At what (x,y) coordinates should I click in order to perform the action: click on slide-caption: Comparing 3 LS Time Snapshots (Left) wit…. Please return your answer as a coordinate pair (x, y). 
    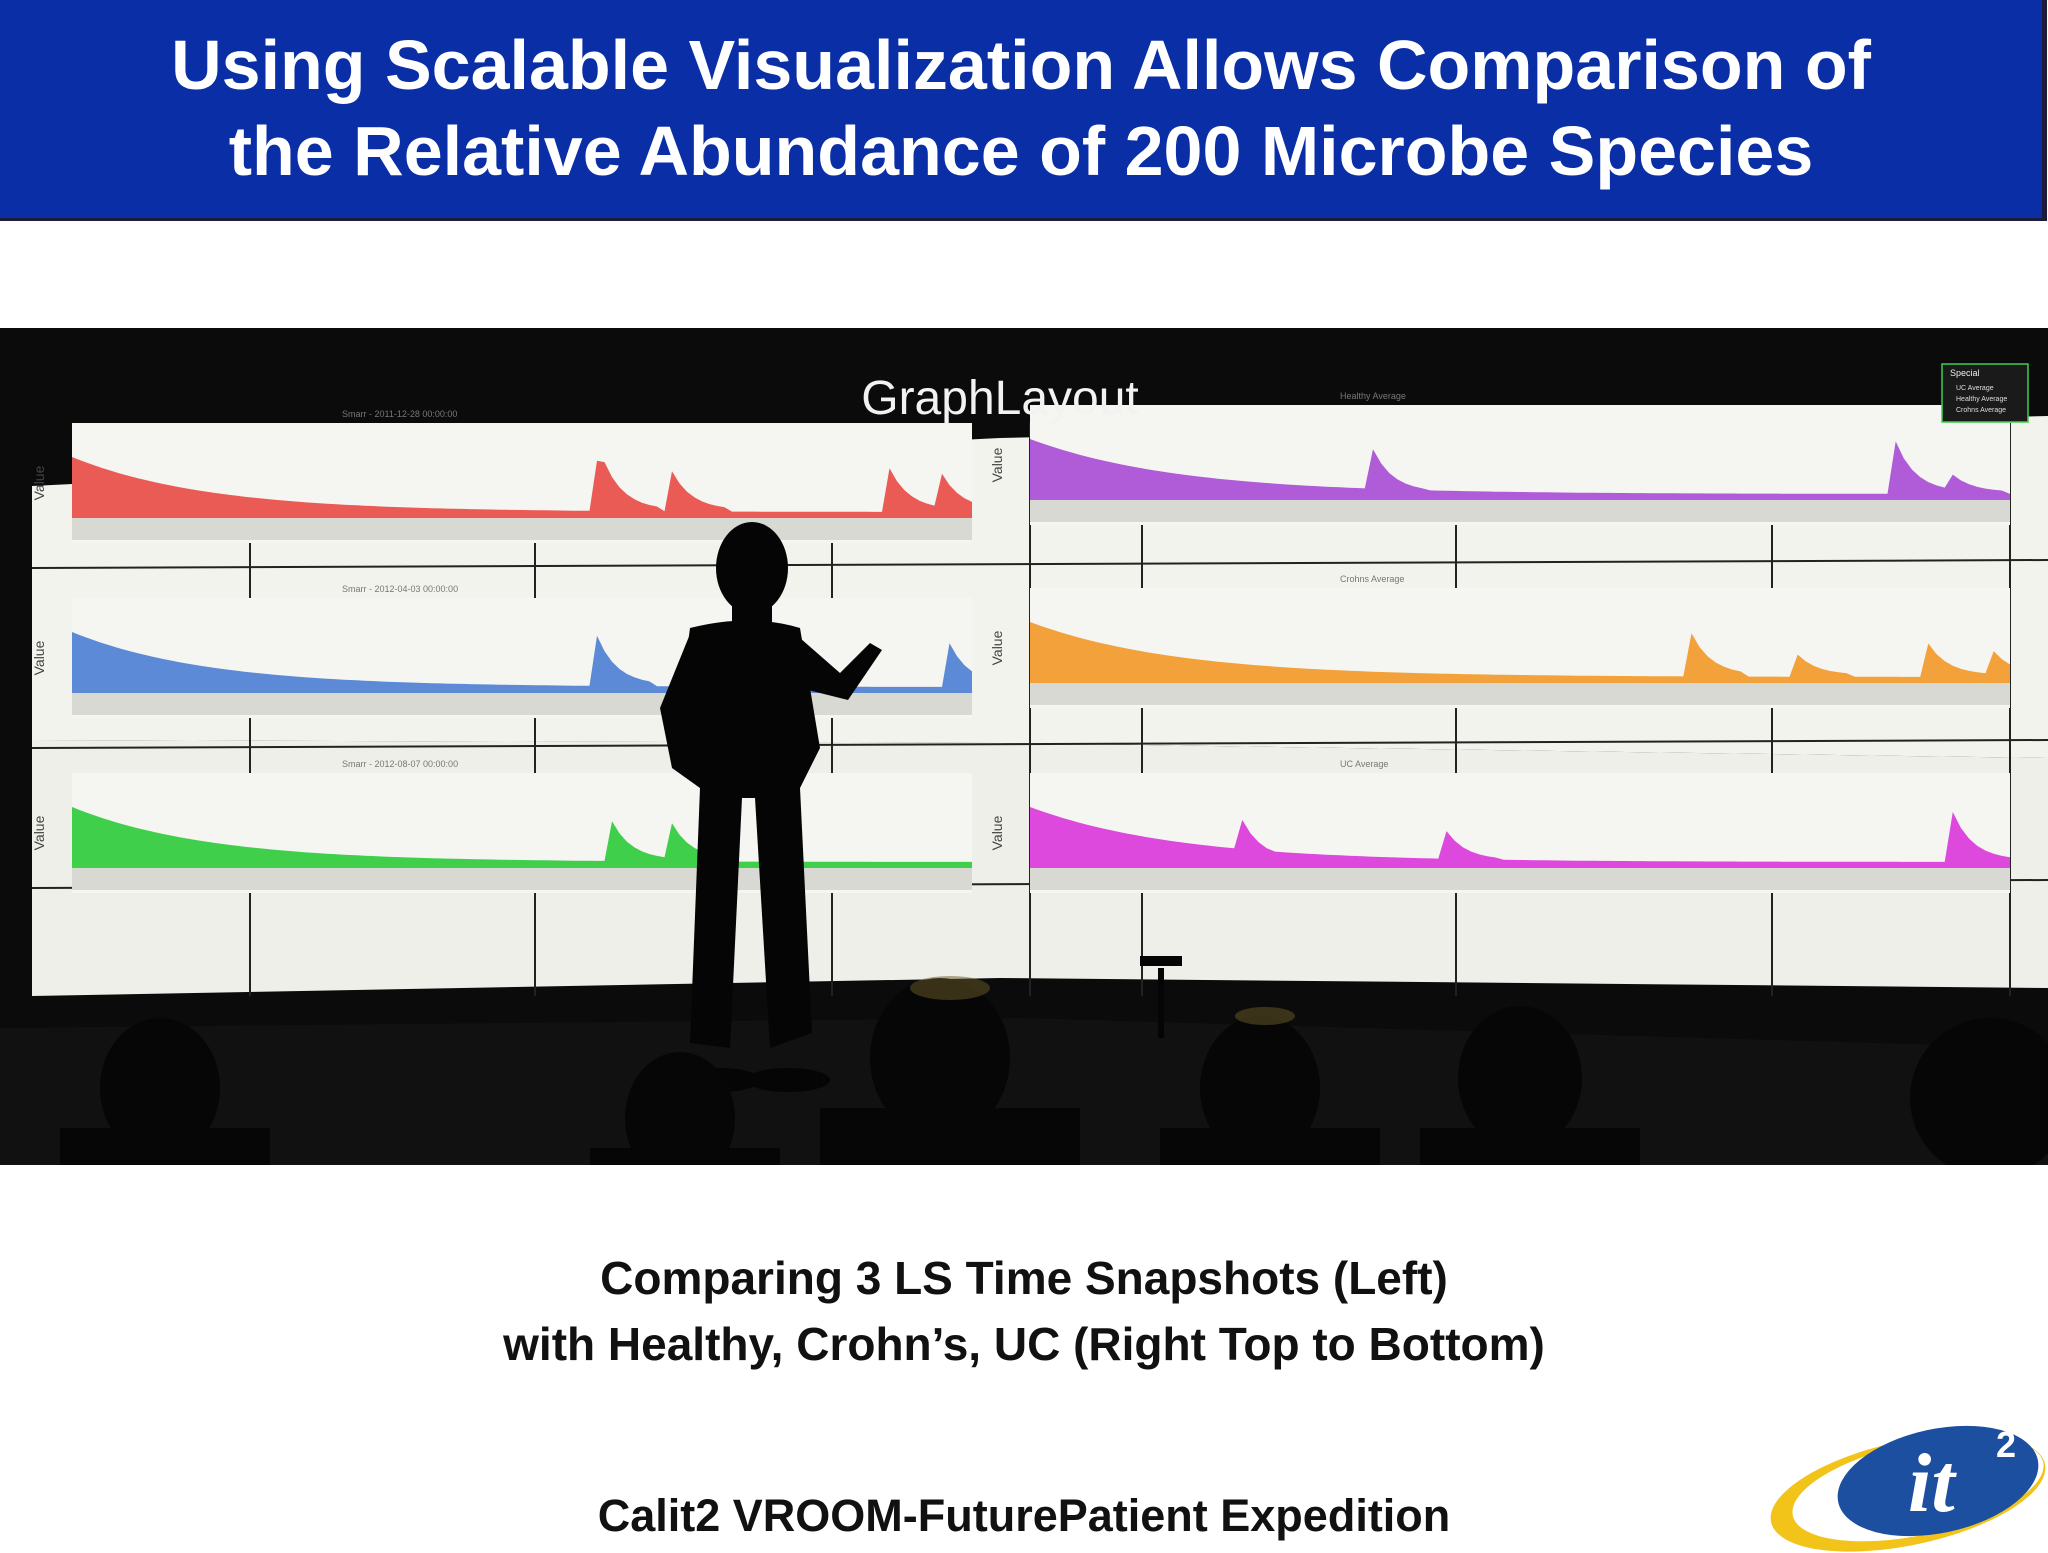
    Looking at the image, I should click on (1024, 1311).